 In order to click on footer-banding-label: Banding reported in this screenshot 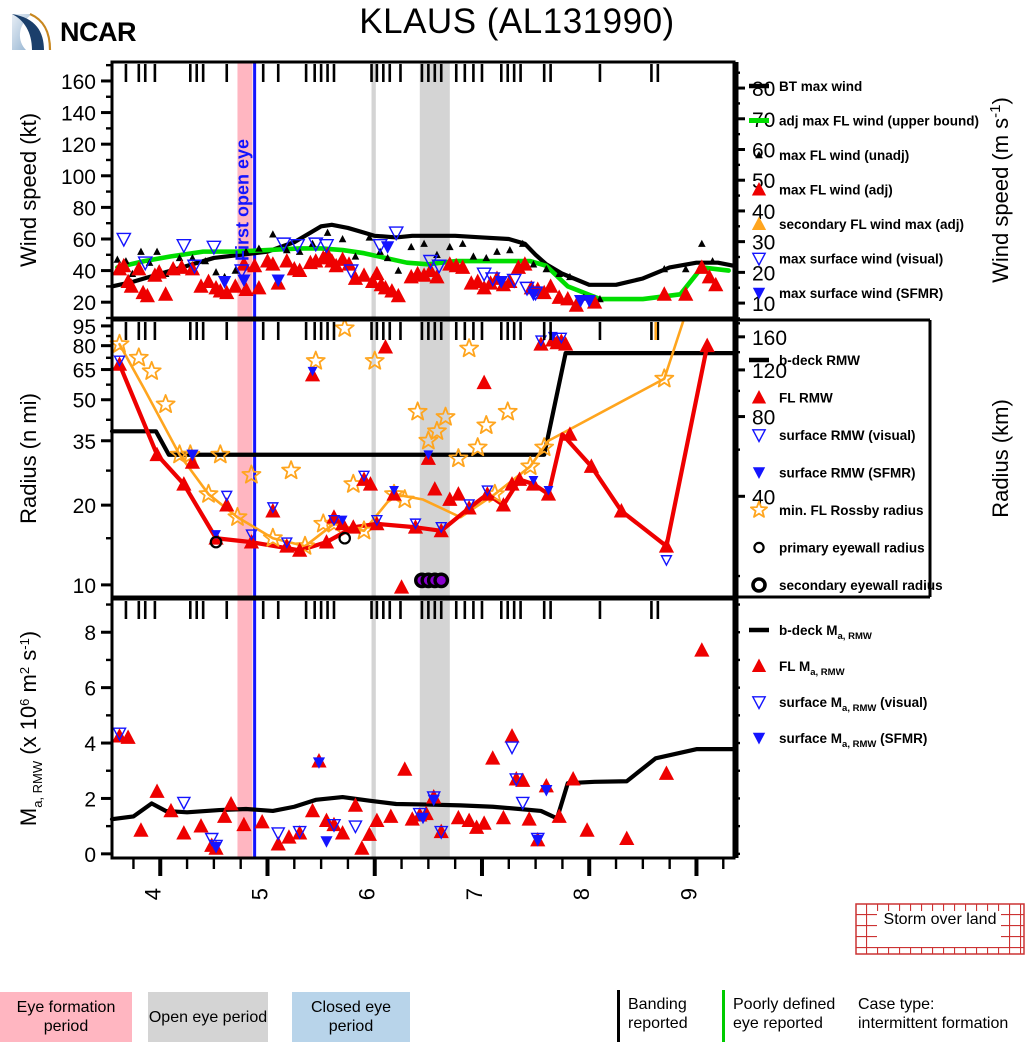, I will do `click(658, 1014)`.